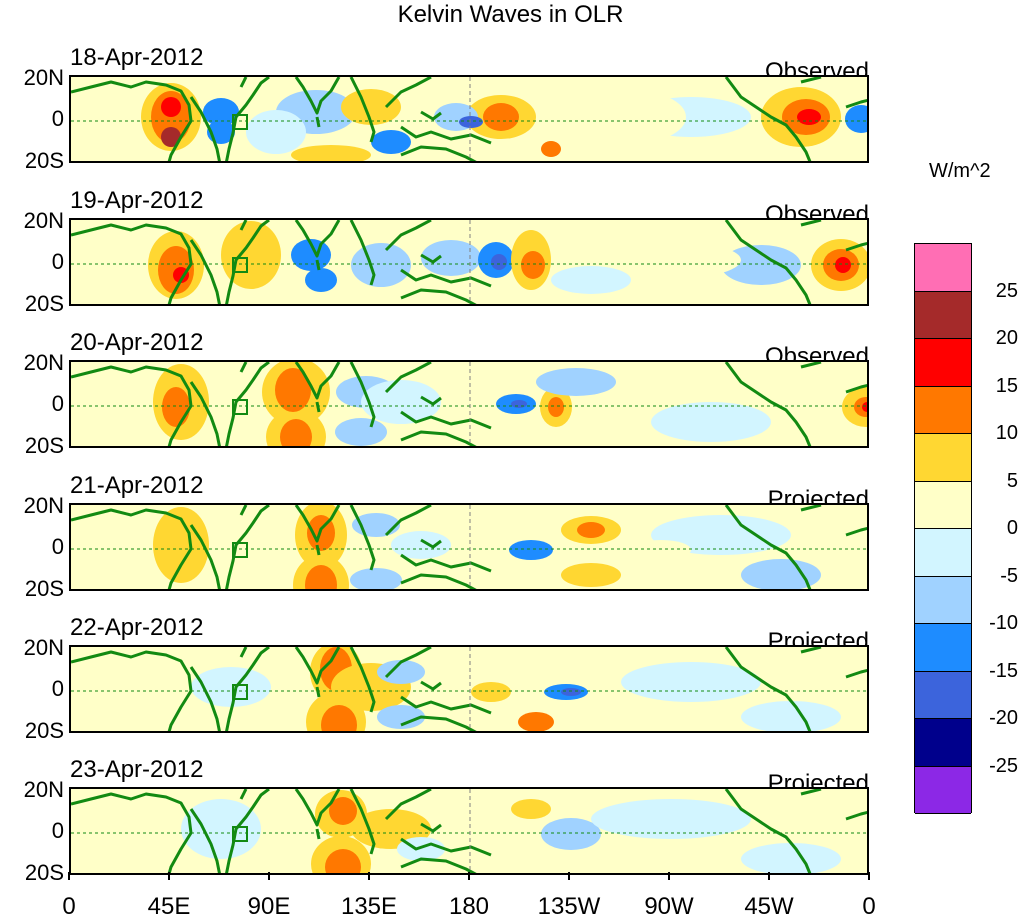  I want to click on x-tick-label: 90W, so click(669, 906).